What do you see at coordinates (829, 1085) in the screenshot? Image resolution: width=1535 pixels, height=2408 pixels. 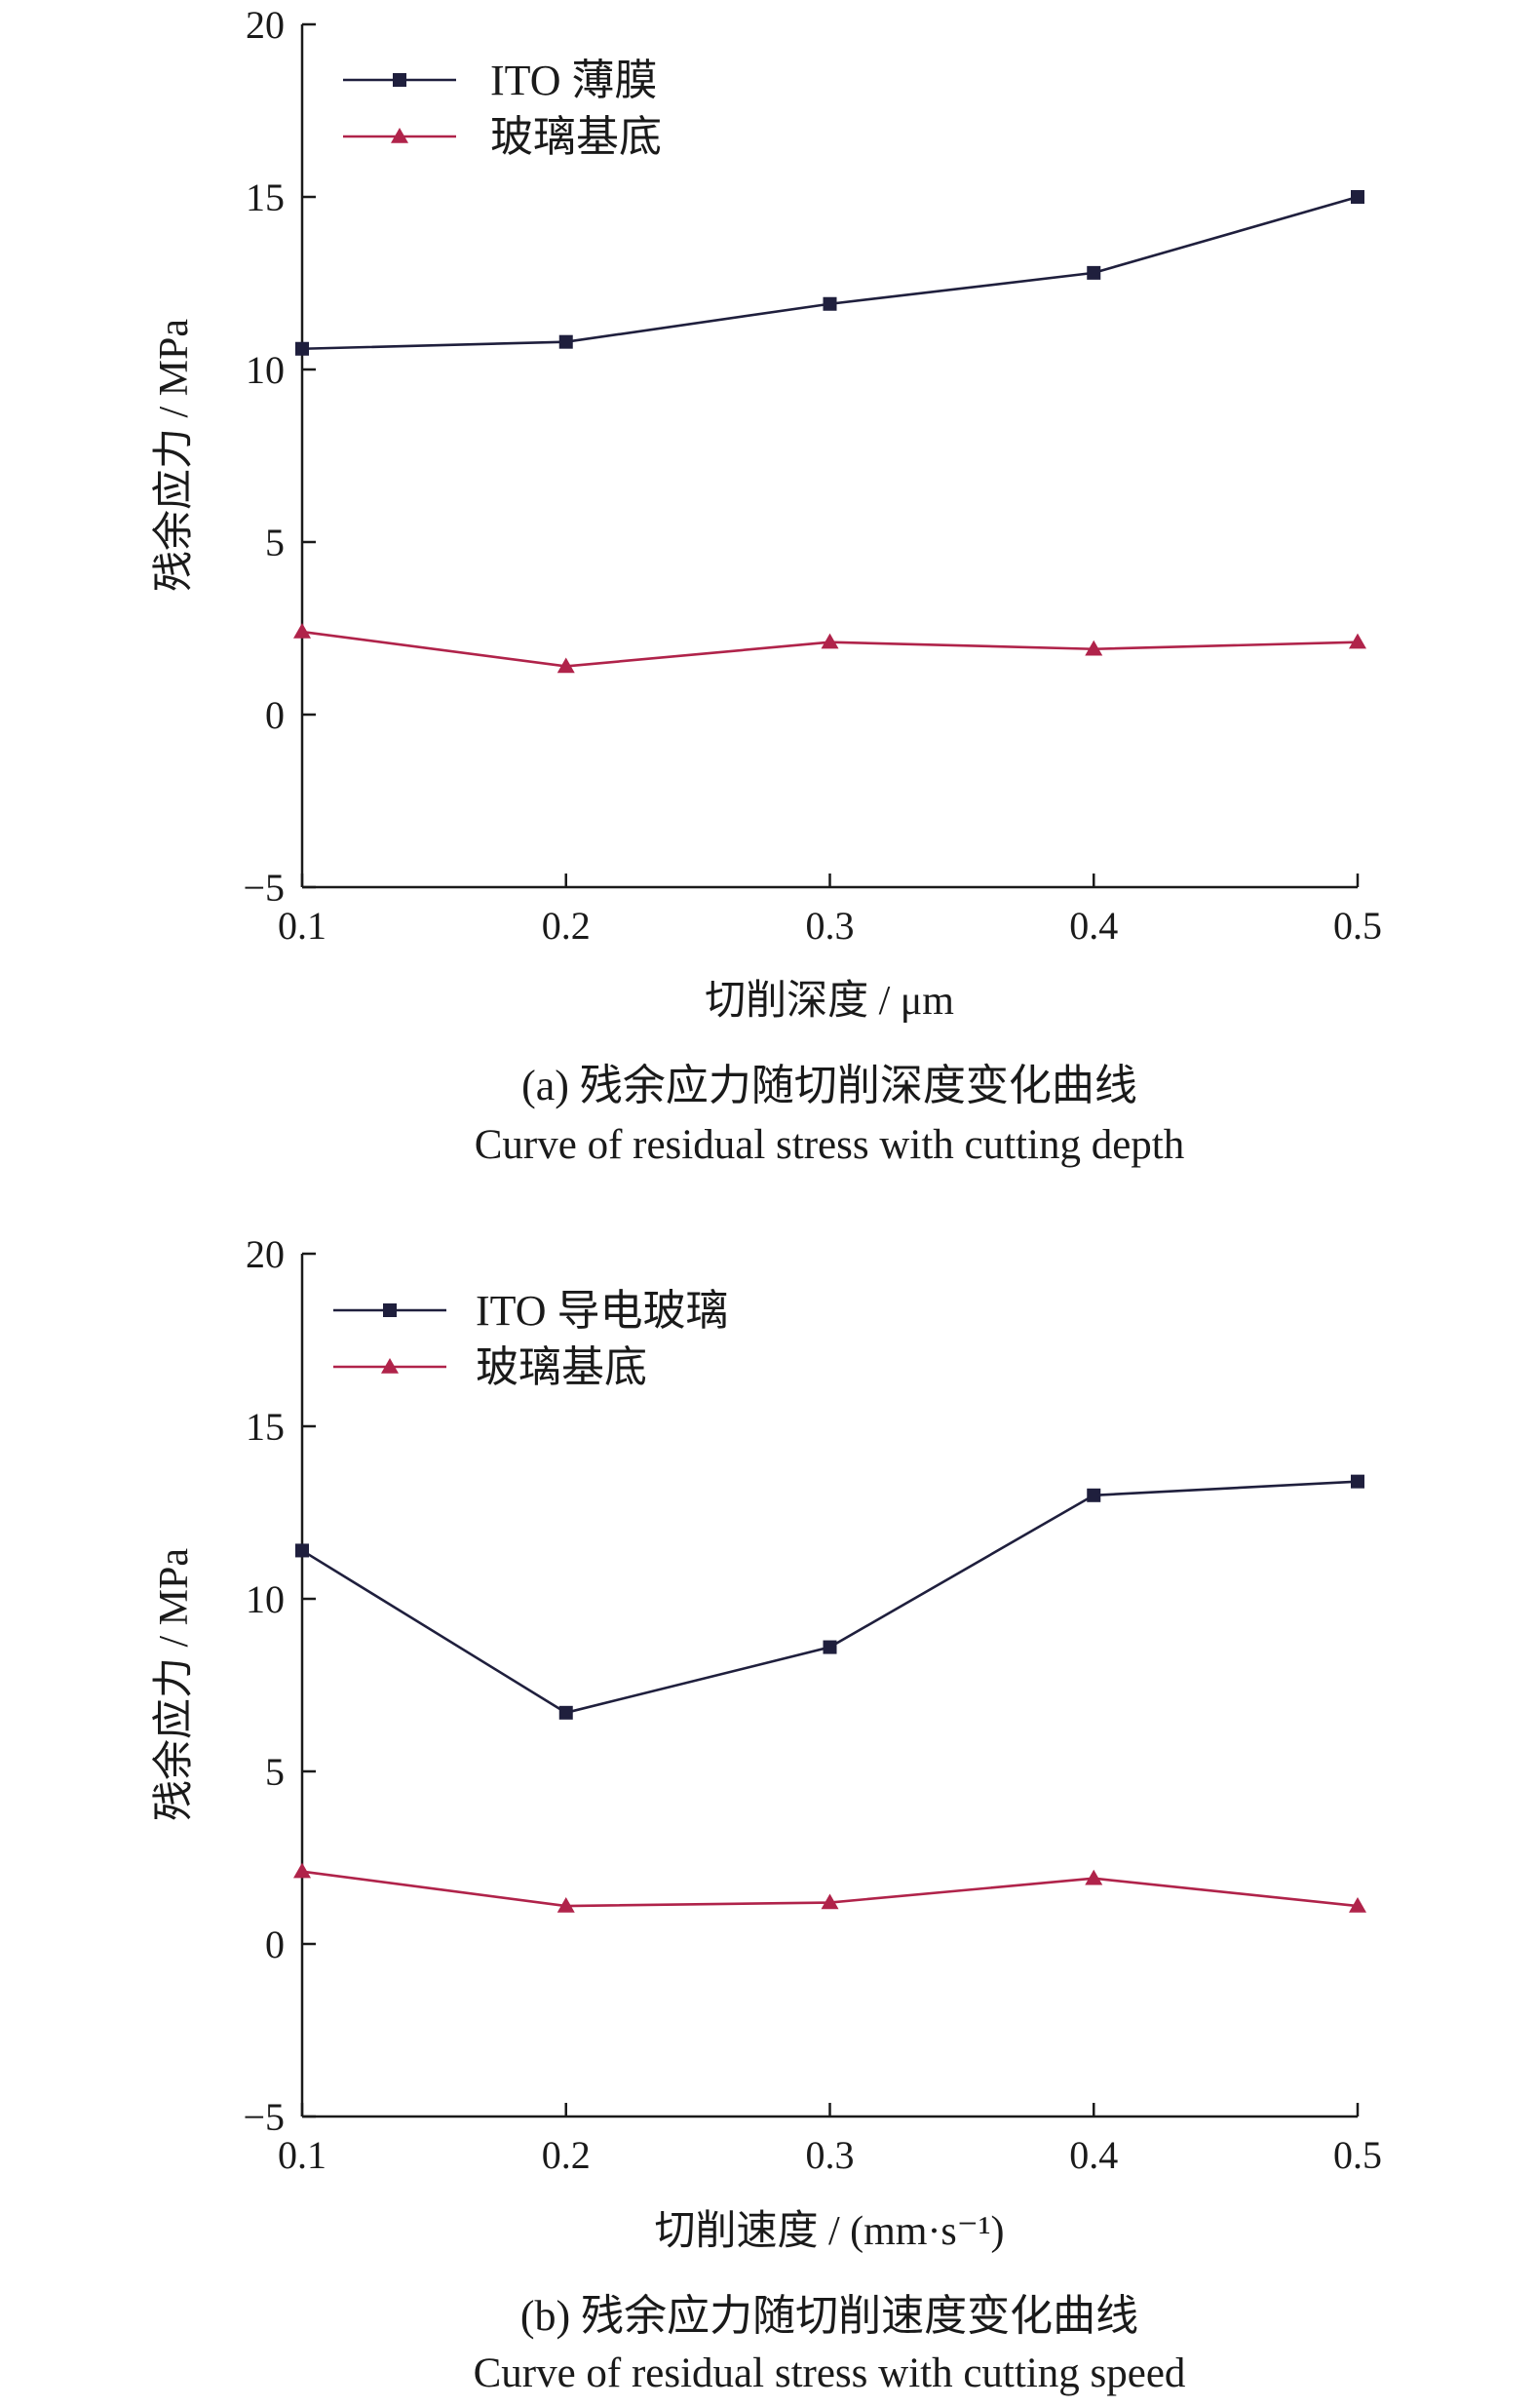 I see `caption-cn: (a) 残余应力随切削深度变化曲线` at bounding box center [829, 1085].